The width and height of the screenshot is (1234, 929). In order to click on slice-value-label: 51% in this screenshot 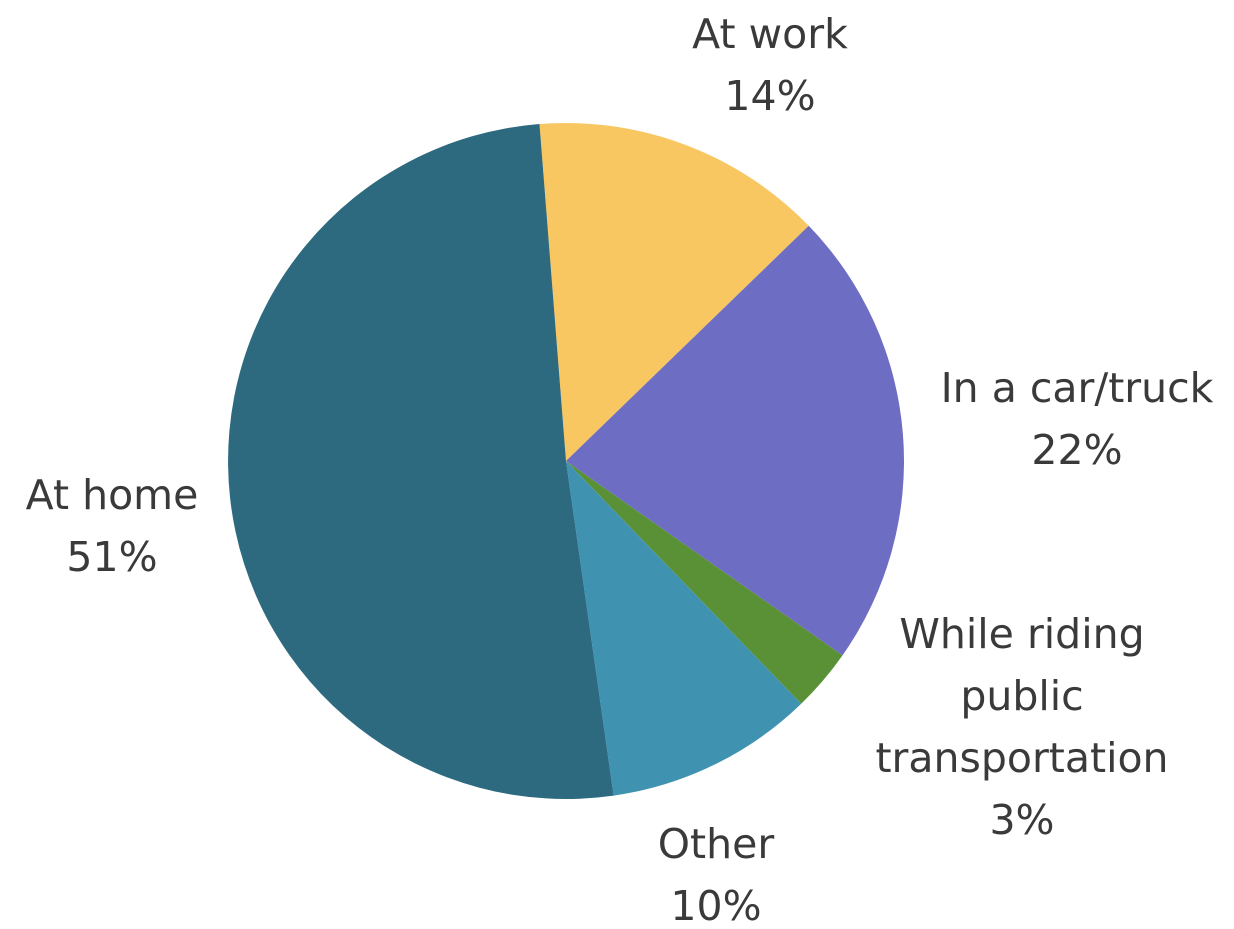, I will do `click(111, 557)`.